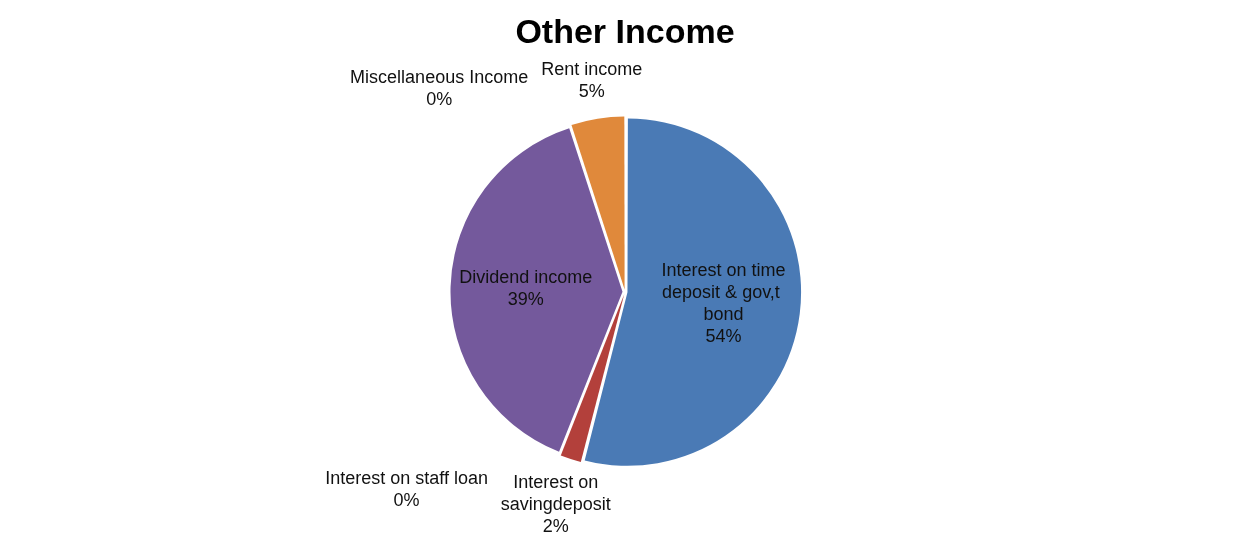 The width and height of the screenshot is (1250, 536). Describe the element at coordinates (592, 69) in the screenshot. I see `slice-label: Rent income` at that location.